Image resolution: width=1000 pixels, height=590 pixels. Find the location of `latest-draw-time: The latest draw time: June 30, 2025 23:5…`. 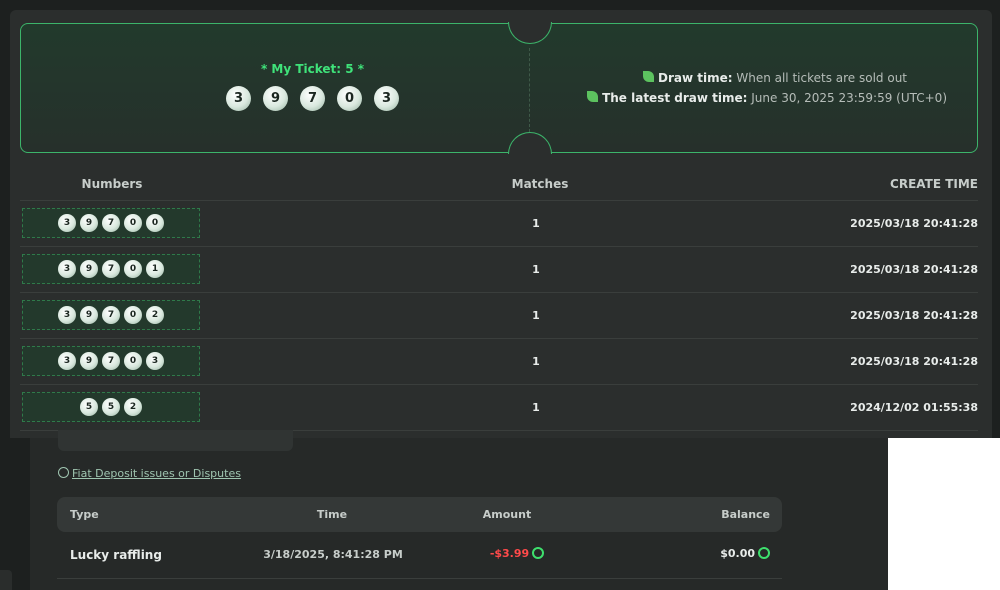

latest-draw-time: The latest draw time: June 30, 2025 23:5… is located at coordinates (753, 98).